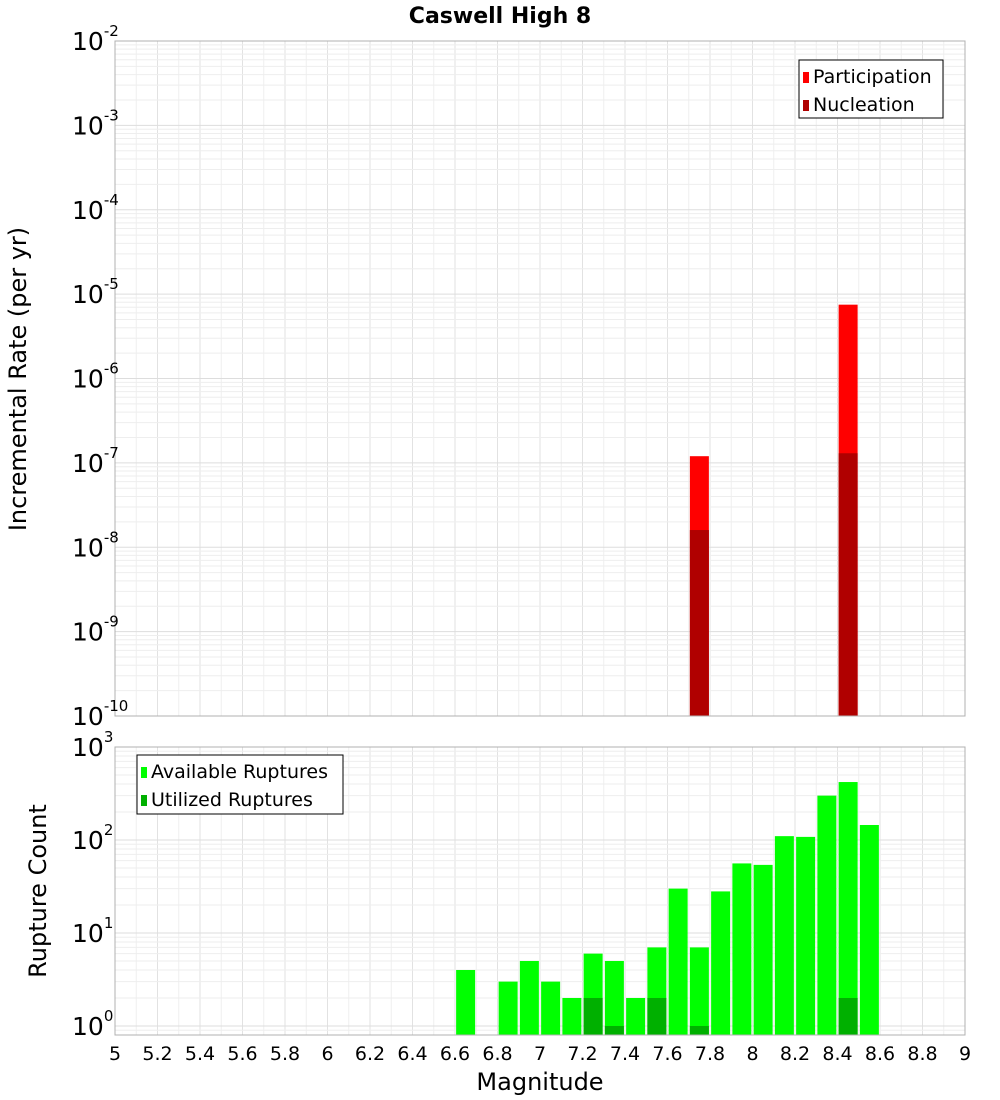 The width and height of the screenshot is (1000, 1100). Describe the element at coordinates (582, 1054) in the screenshot. I see `x-tick-label: 7.2` at that location.